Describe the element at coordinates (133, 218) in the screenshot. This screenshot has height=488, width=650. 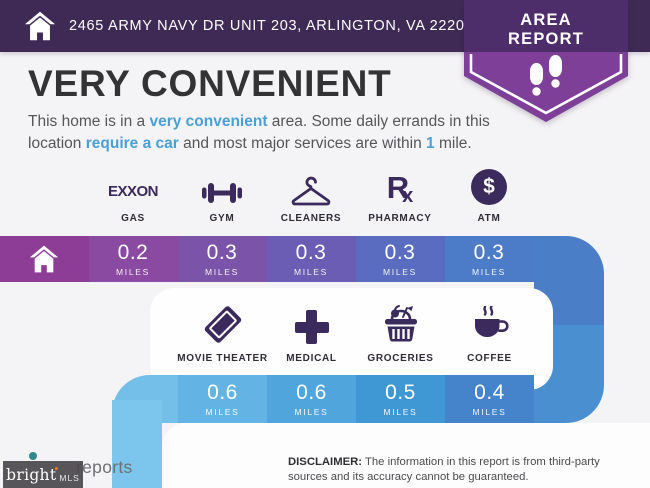
I see `amenity-label: GAS` at that location.